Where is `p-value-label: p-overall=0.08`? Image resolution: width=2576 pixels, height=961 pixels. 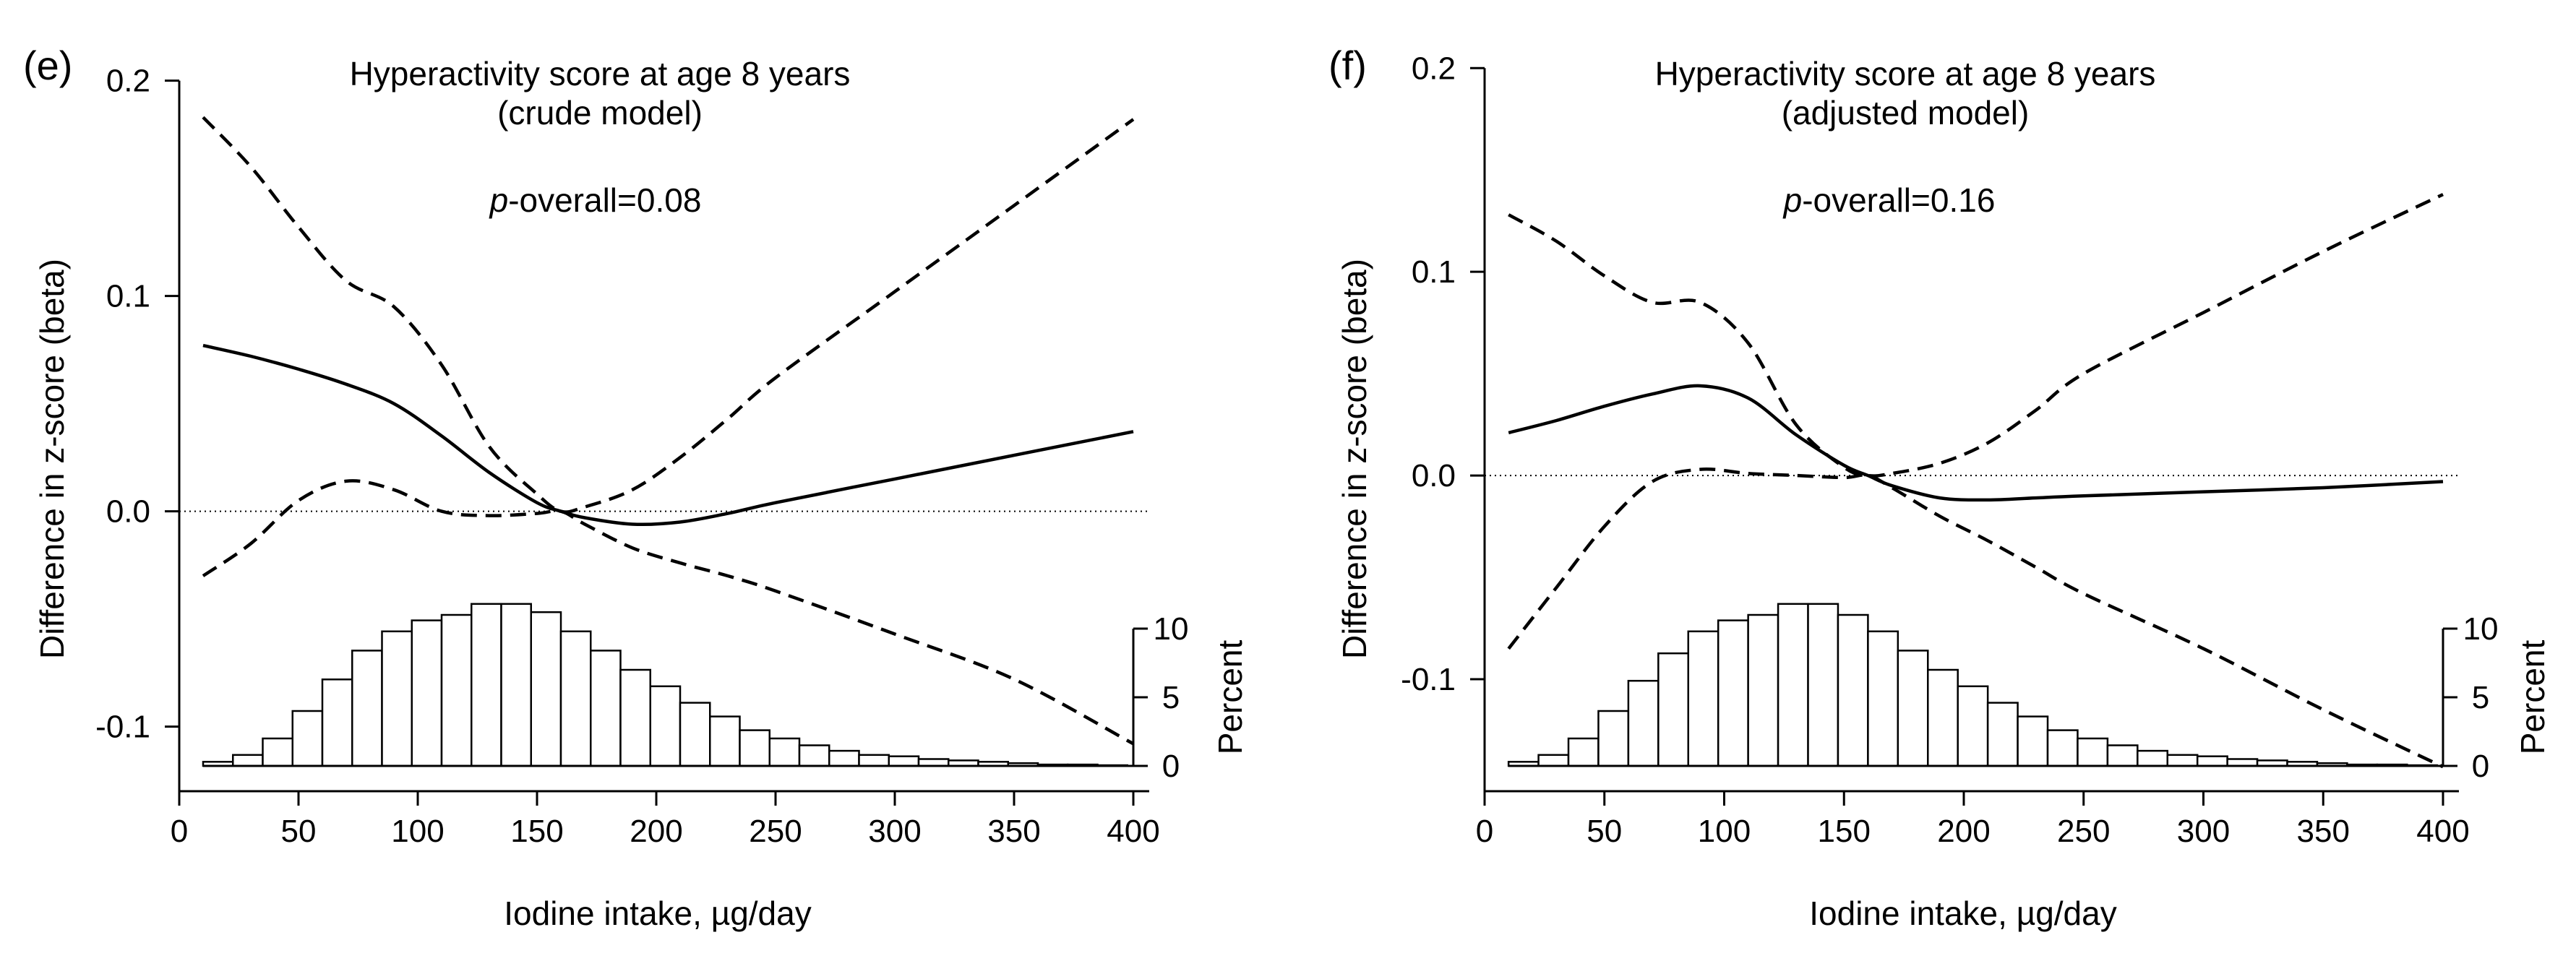 p-value-label: p-overall=0.08 is located at coordinates (595, 200).